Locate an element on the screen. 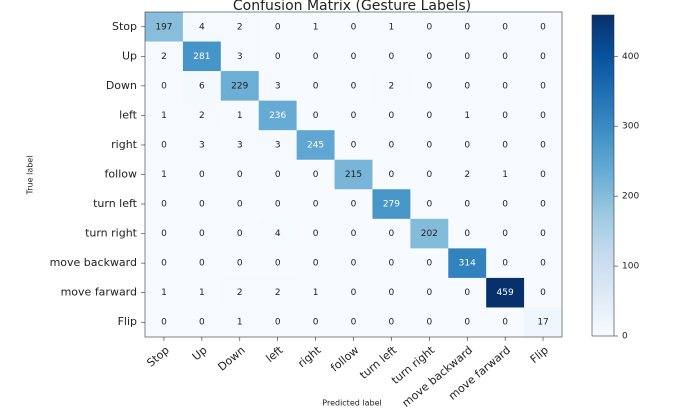 This screenshot has width=680, height=415. y-tick-label: move farward is located at coordinates (99, 292).